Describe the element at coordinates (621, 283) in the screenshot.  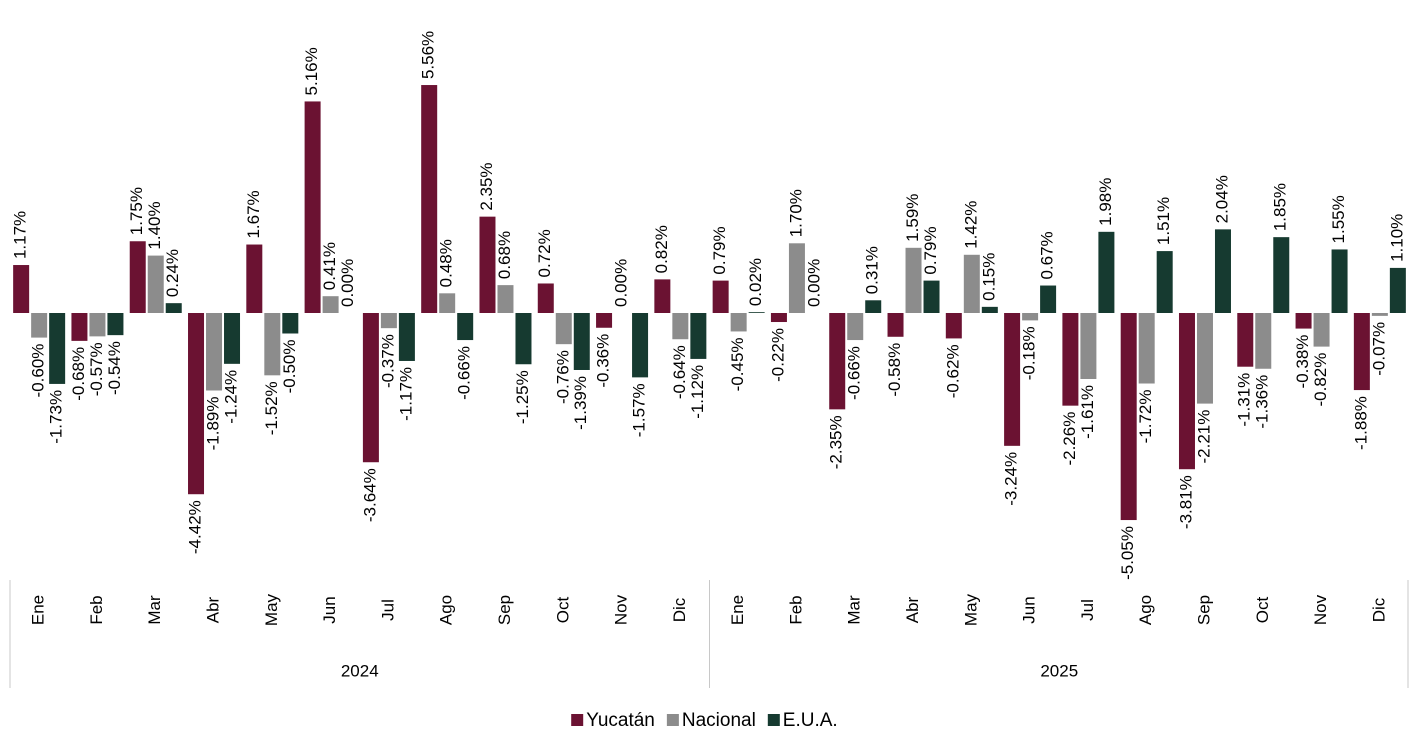
I see `value-label: 0.00%` at that location.